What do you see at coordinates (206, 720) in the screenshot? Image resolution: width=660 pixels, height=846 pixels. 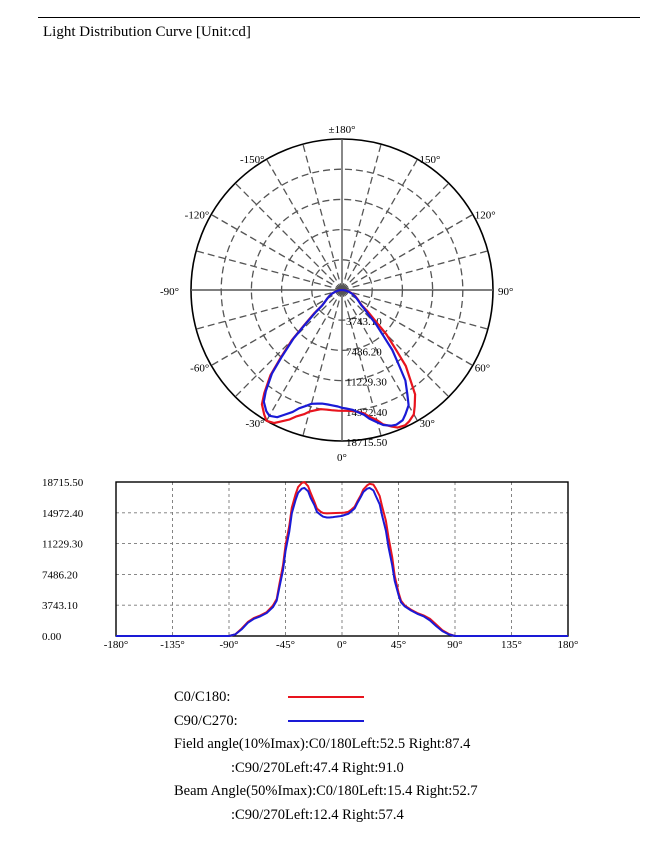 I see `legend-label-c90: C90/C270:` at bounding box center [206, 720].